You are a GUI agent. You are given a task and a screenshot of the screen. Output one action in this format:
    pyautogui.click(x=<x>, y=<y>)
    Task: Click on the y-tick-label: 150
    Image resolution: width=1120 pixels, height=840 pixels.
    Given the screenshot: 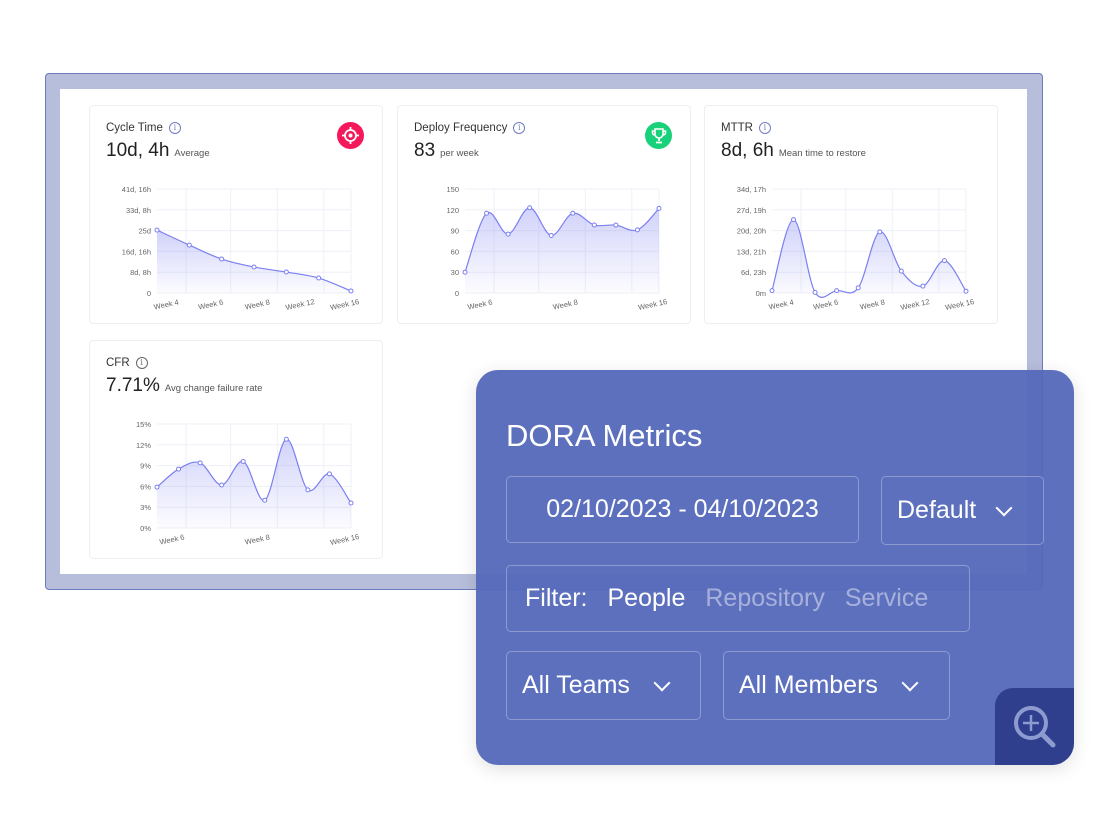 What is the action you would take?
    pyautogui.click(x=452, y=189)
    